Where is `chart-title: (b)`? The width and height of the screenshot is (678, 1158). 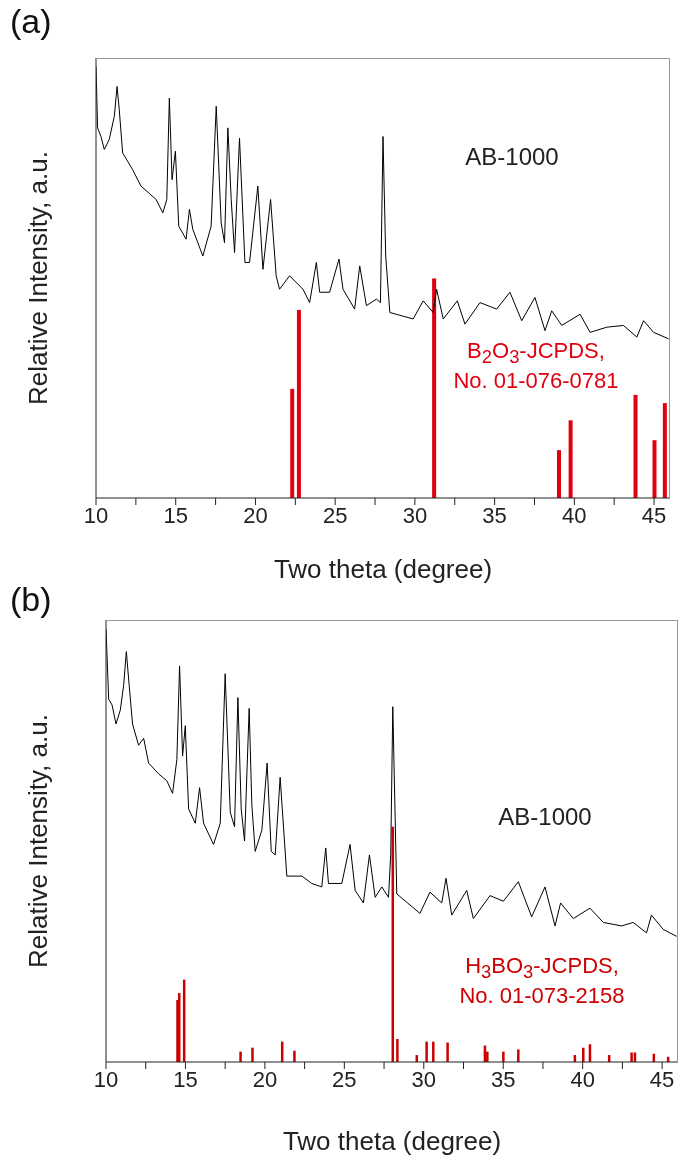
chart-title: (b) is located at coordinates (31, 599).